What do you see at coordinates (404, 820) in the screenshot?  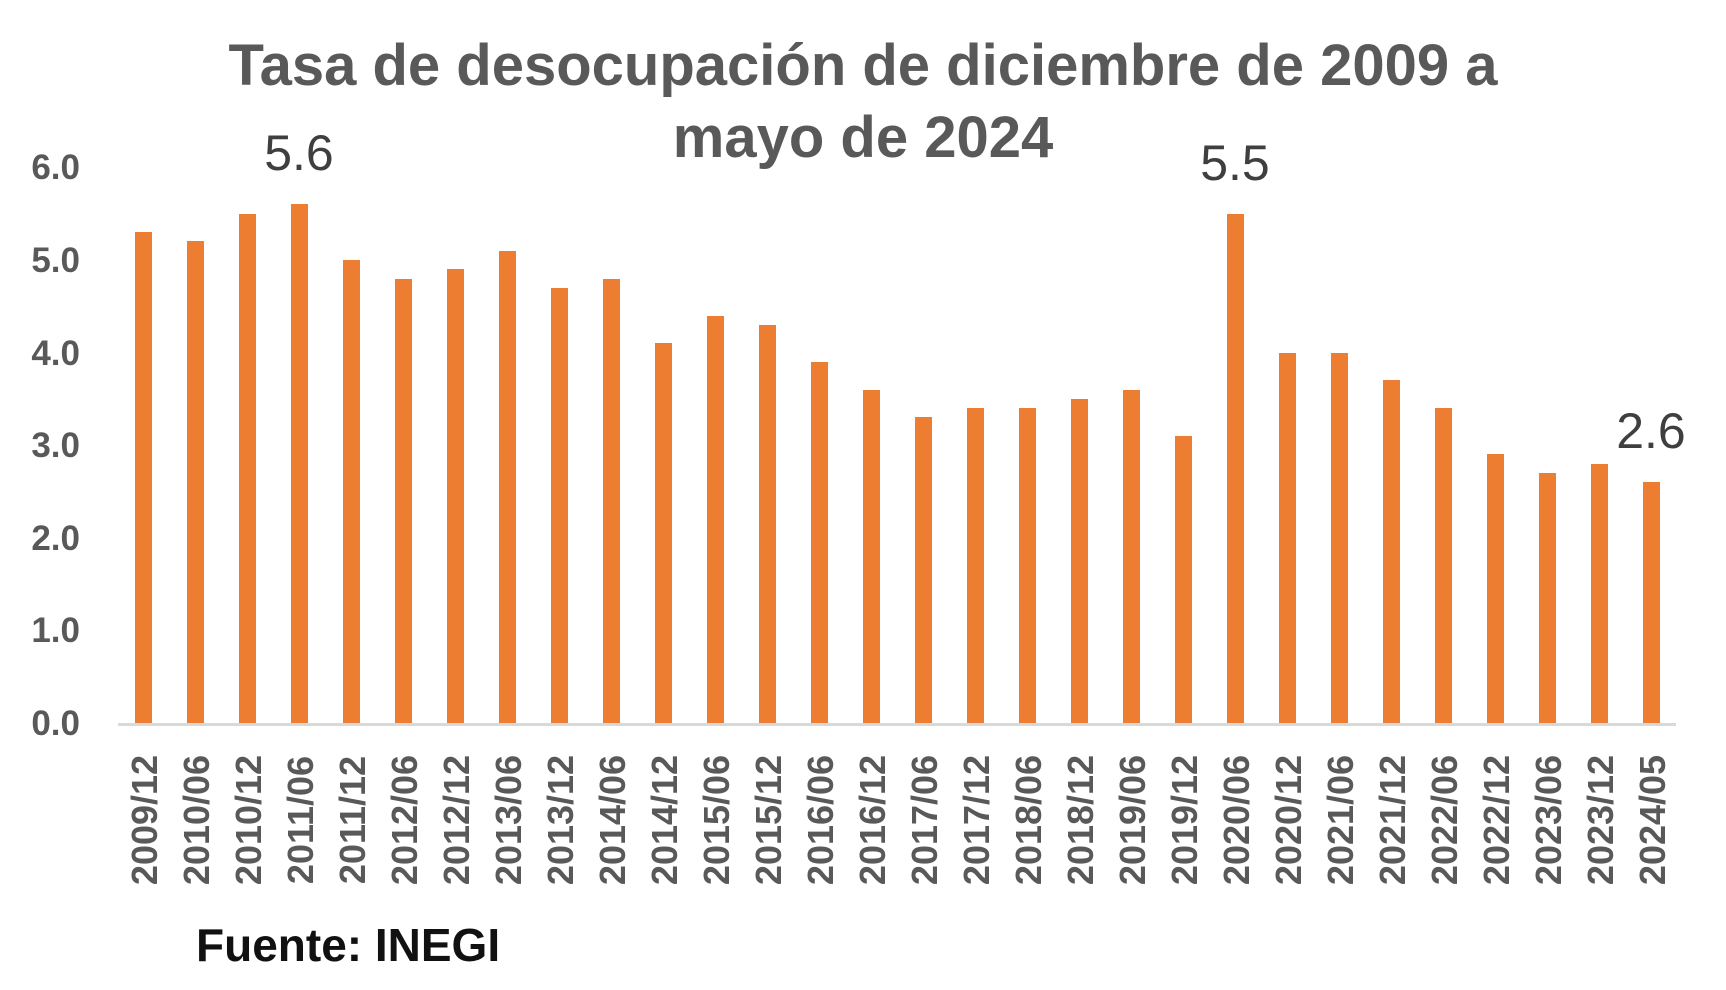 I see `x-tick-label-2012-06: 2012/06` at bounding box center [404, 820].